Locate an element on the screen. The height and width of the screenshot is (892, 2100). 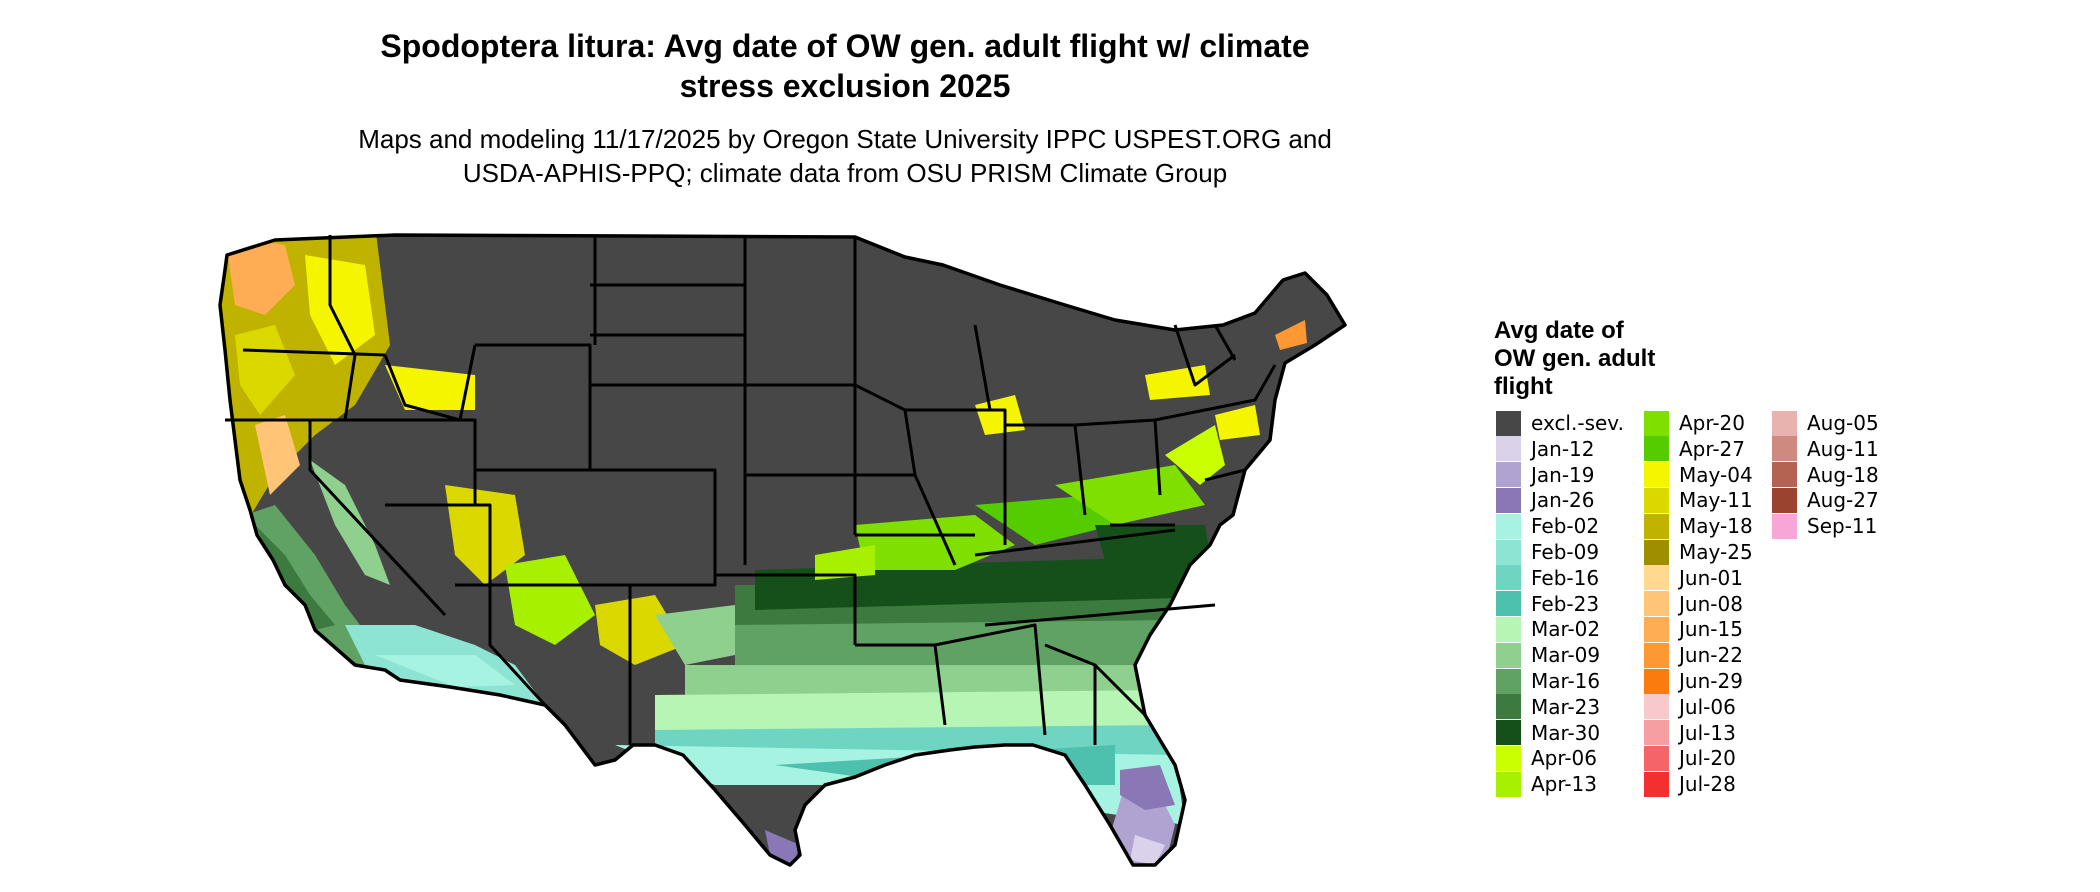
legend-label: May-25 is located at coordinates (1716, 552).